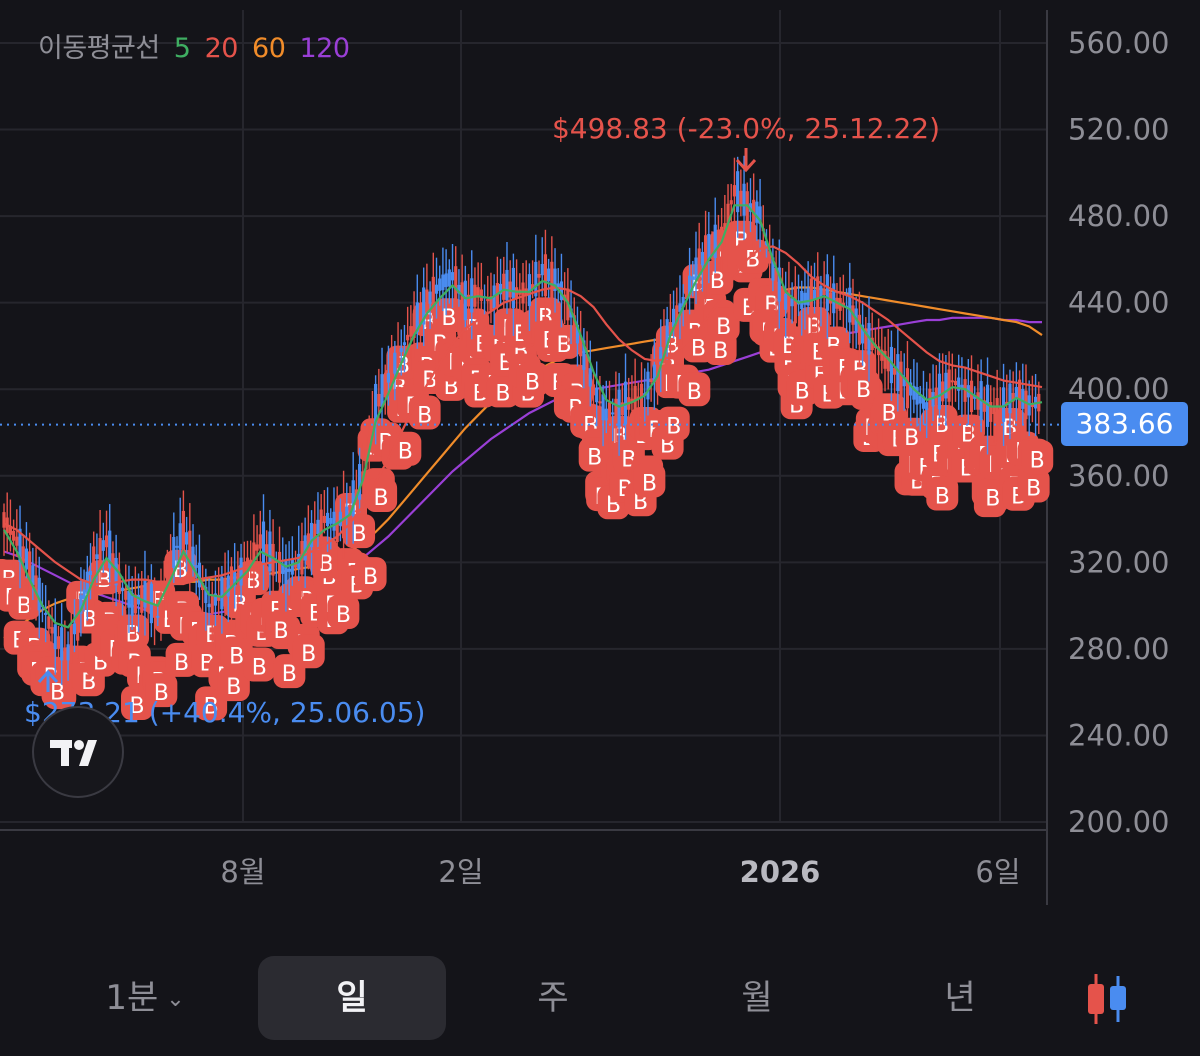 Image resolution: width=1200 pixels, height=1056 pixels. What do you see at coordinates (1107, 999) in the screenshot?
I see `chart-type-candle-icon` at bounding box center [1107, 999].